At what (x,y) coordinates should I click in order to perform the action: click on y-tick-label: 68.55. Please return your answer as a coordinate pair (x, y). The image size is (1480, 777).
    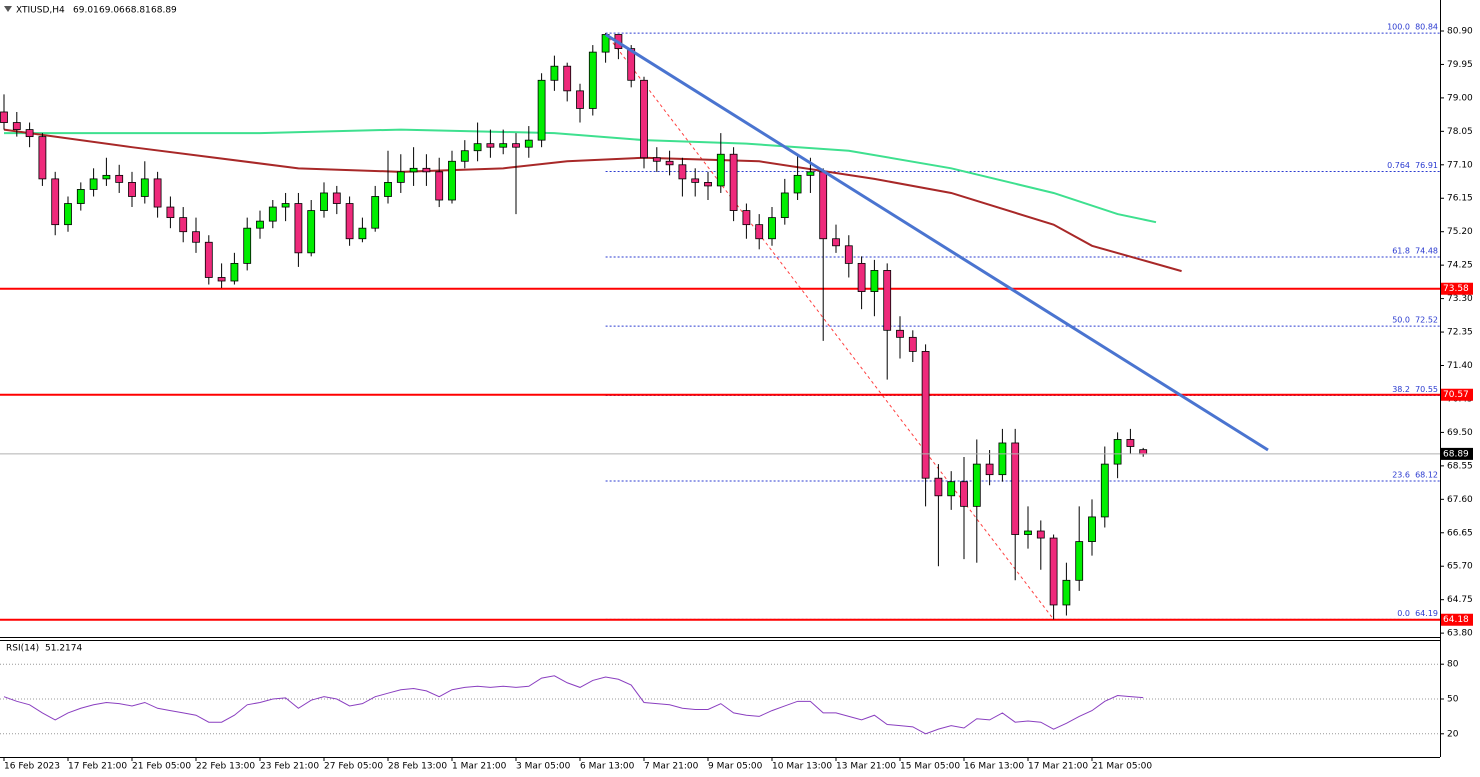
    Looking at the image, I should click on (1460, 466).